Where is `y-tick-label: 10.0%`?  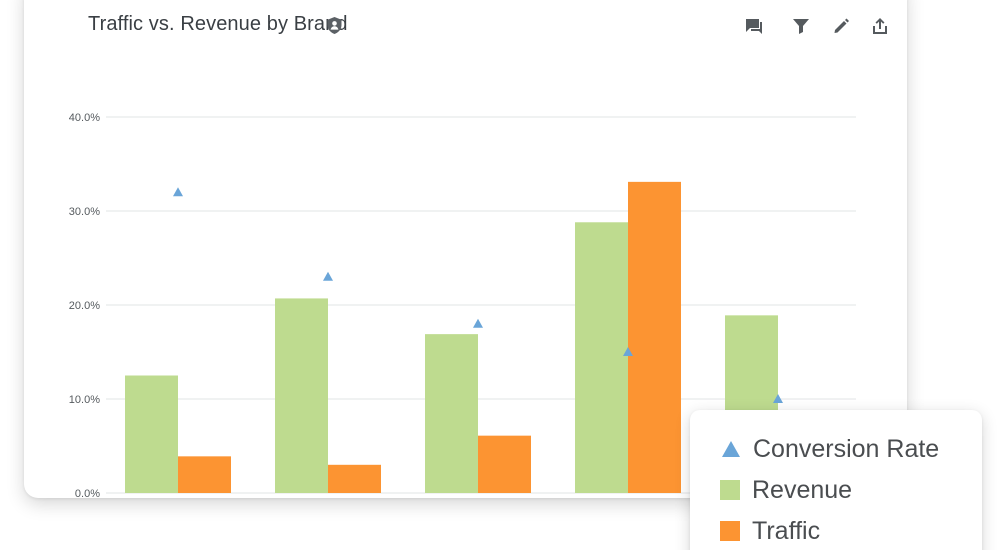 y-tick-label: 10.0% is located at coordinates (84, 400).